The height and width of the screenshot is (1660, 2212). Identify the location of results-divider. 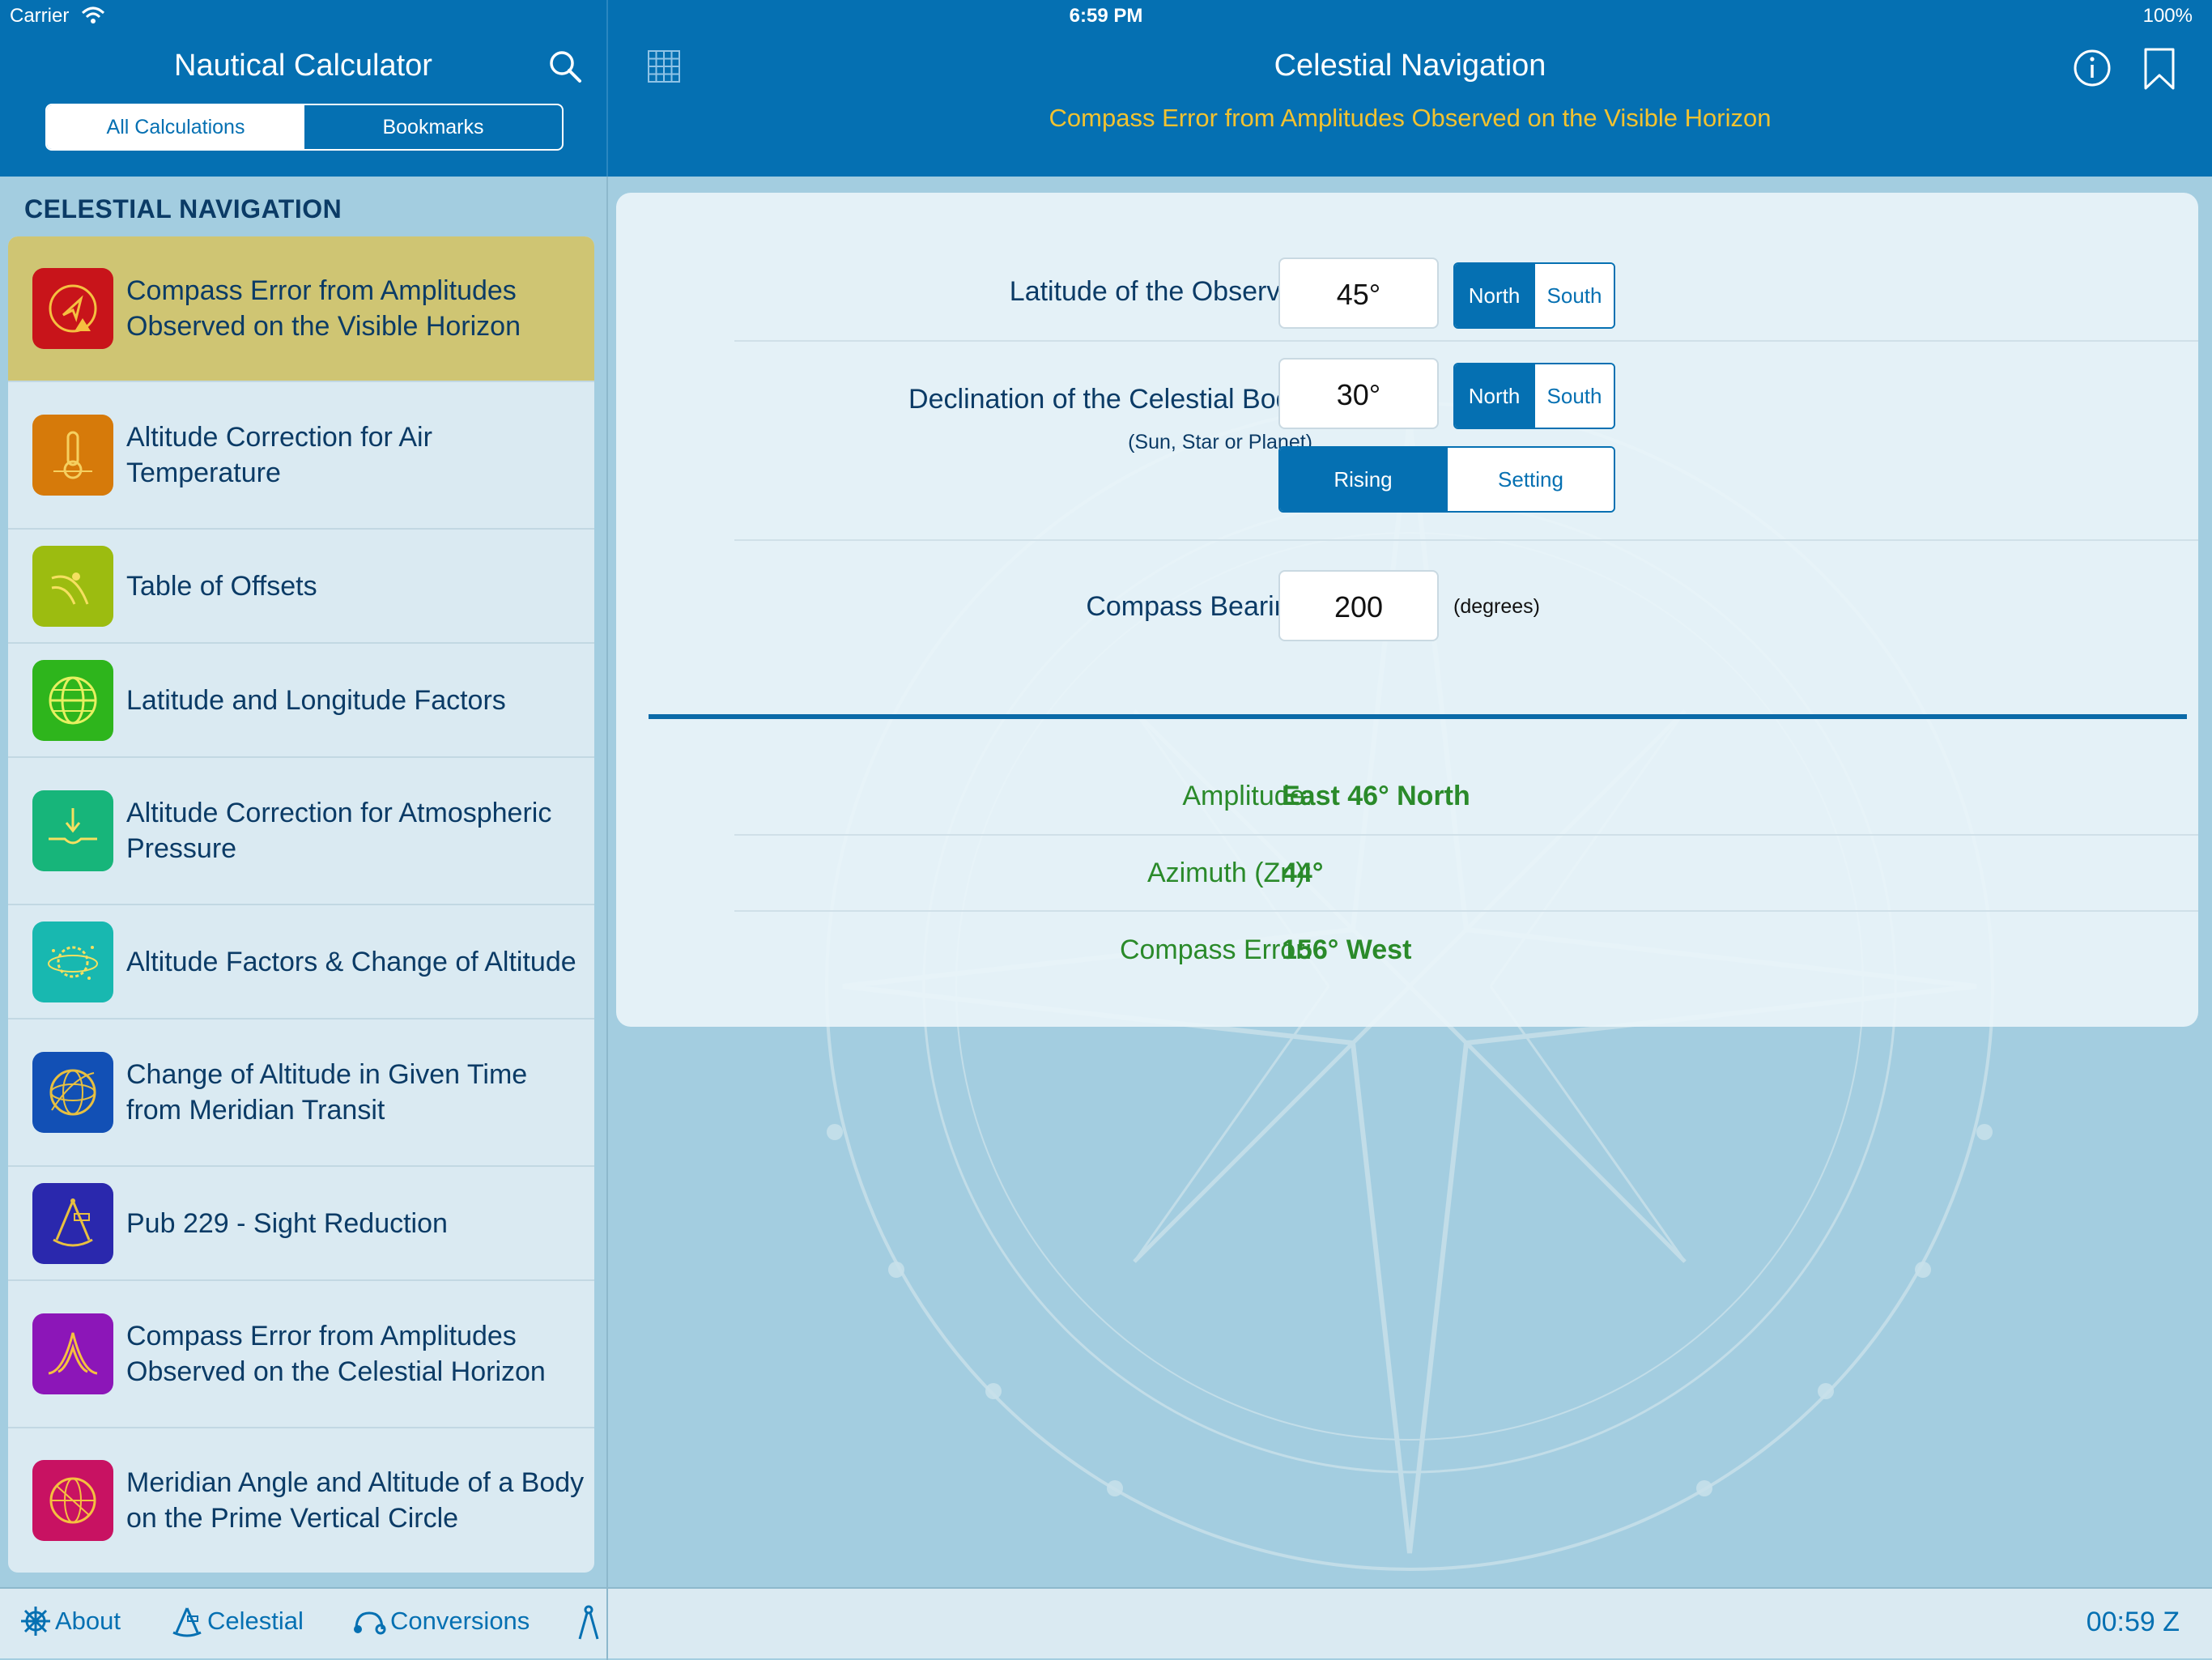
(1418, 717).